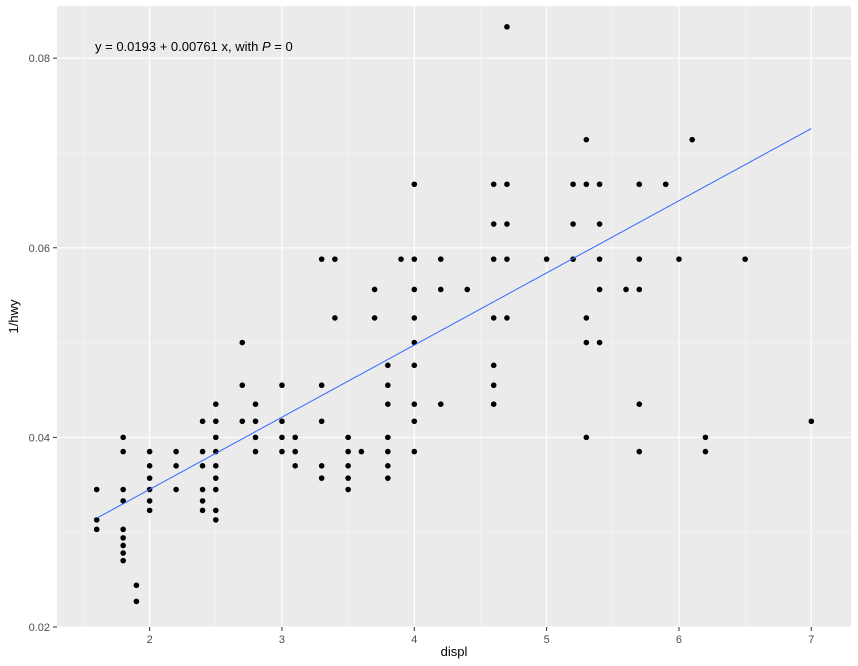 Image resolution: width=858 pixels, height=666 pixels. What do you see at coordinates (282, 46) in the screenshot?
I see `p-value-text: = 0` at bounding box center [282, 46].